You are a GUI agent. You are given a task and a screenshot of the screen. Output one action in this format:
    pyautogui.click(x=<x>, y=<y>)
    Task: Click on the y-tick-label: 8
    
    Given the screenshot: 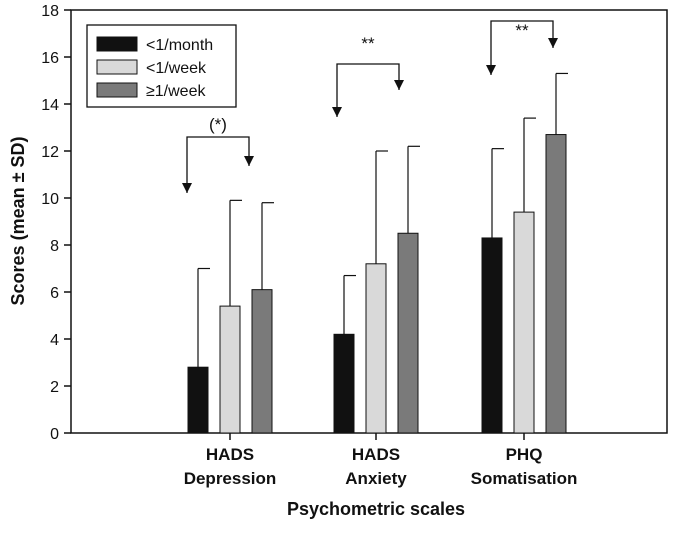 What is the action you would take?
    pyautogui.click(x=54, y=246)
    